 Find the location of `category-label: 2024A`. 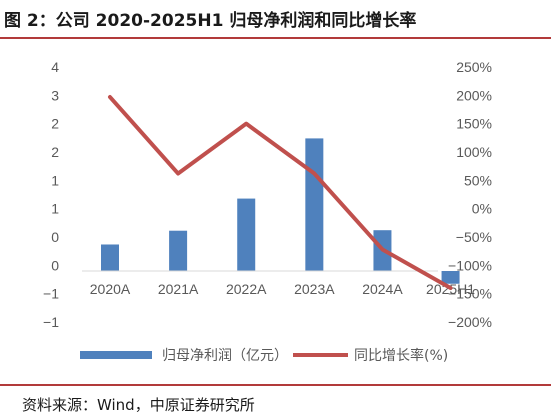

category-label: 2024A is located at coordinates (382, 289).